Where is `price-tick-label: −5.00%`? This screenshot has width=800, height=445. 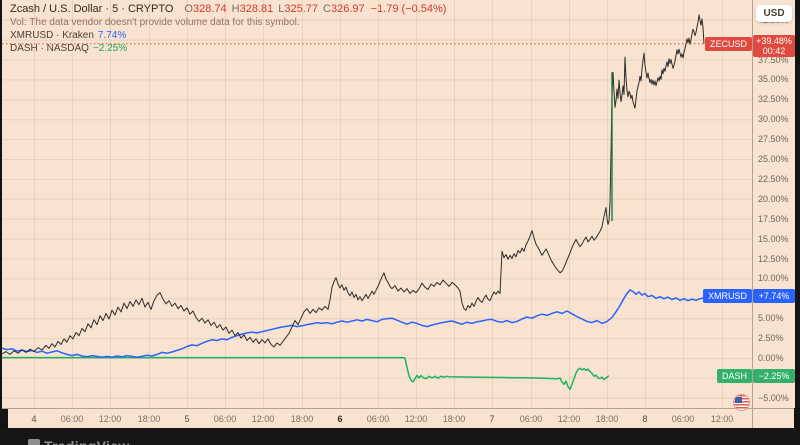 price-tick-label: −5.00% is located at coordinates (773, 397).